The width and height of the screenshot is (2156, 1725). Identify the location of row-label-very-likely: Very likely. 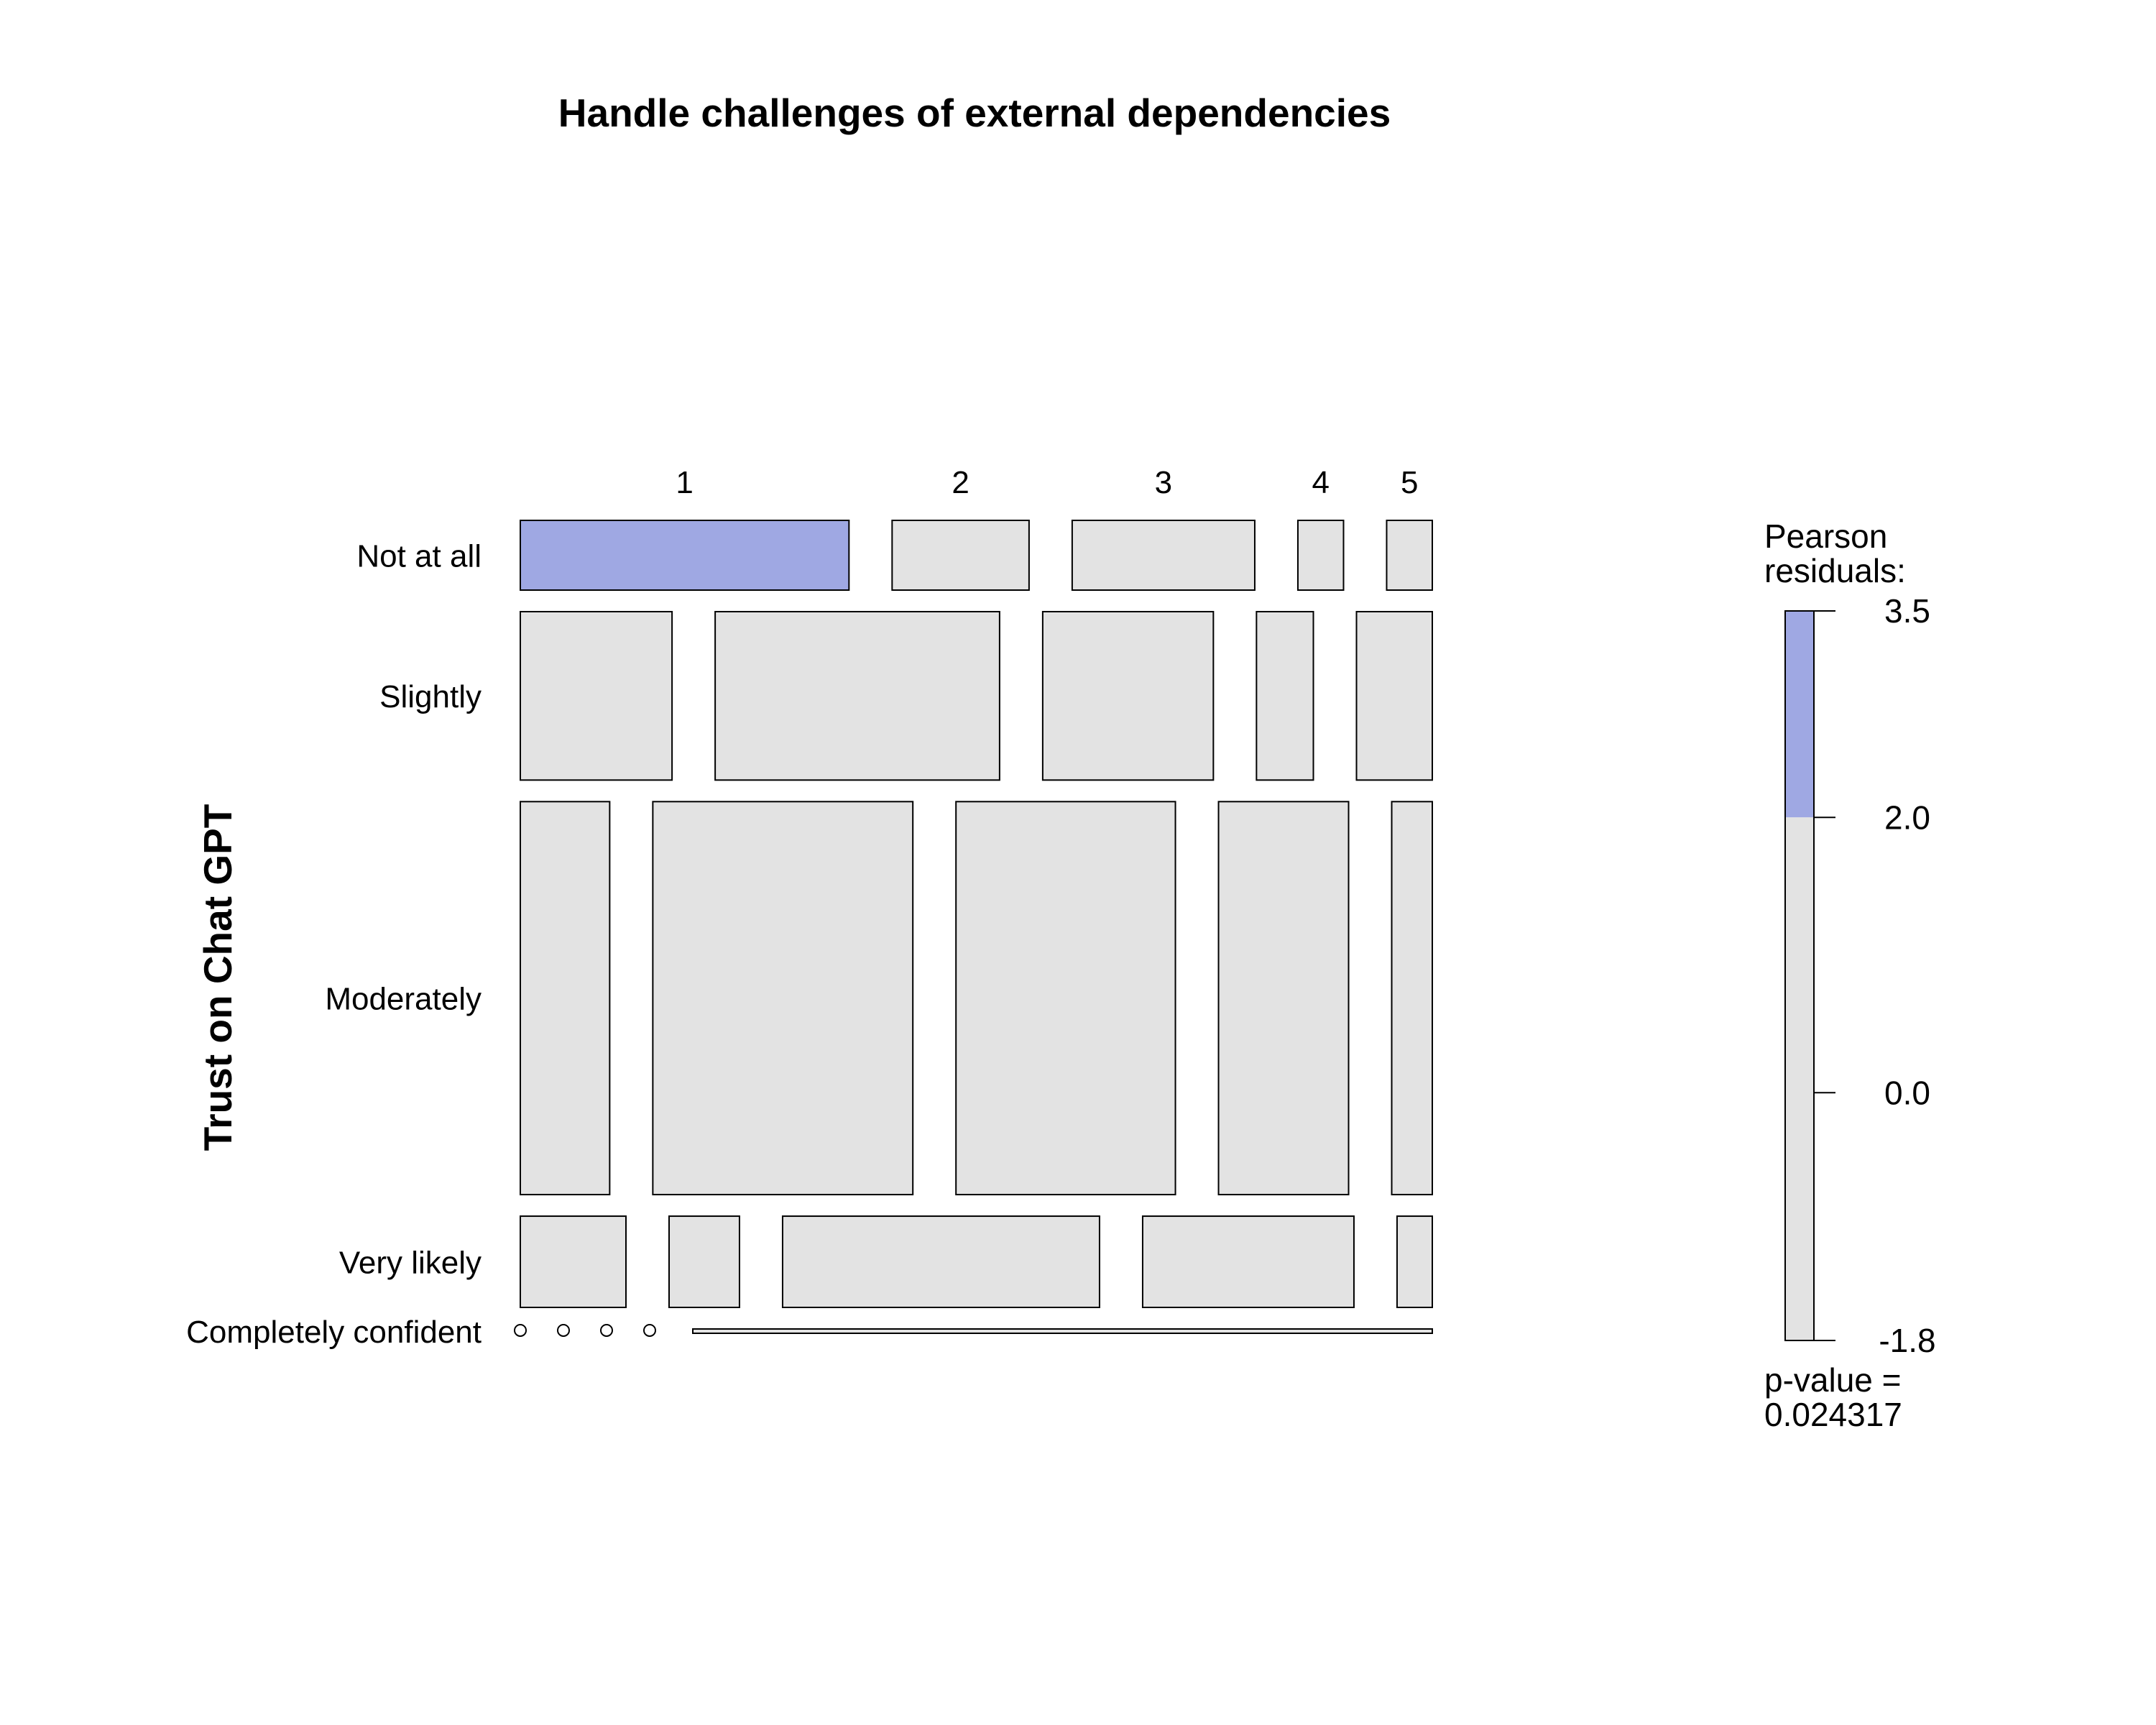
(410, 1263).